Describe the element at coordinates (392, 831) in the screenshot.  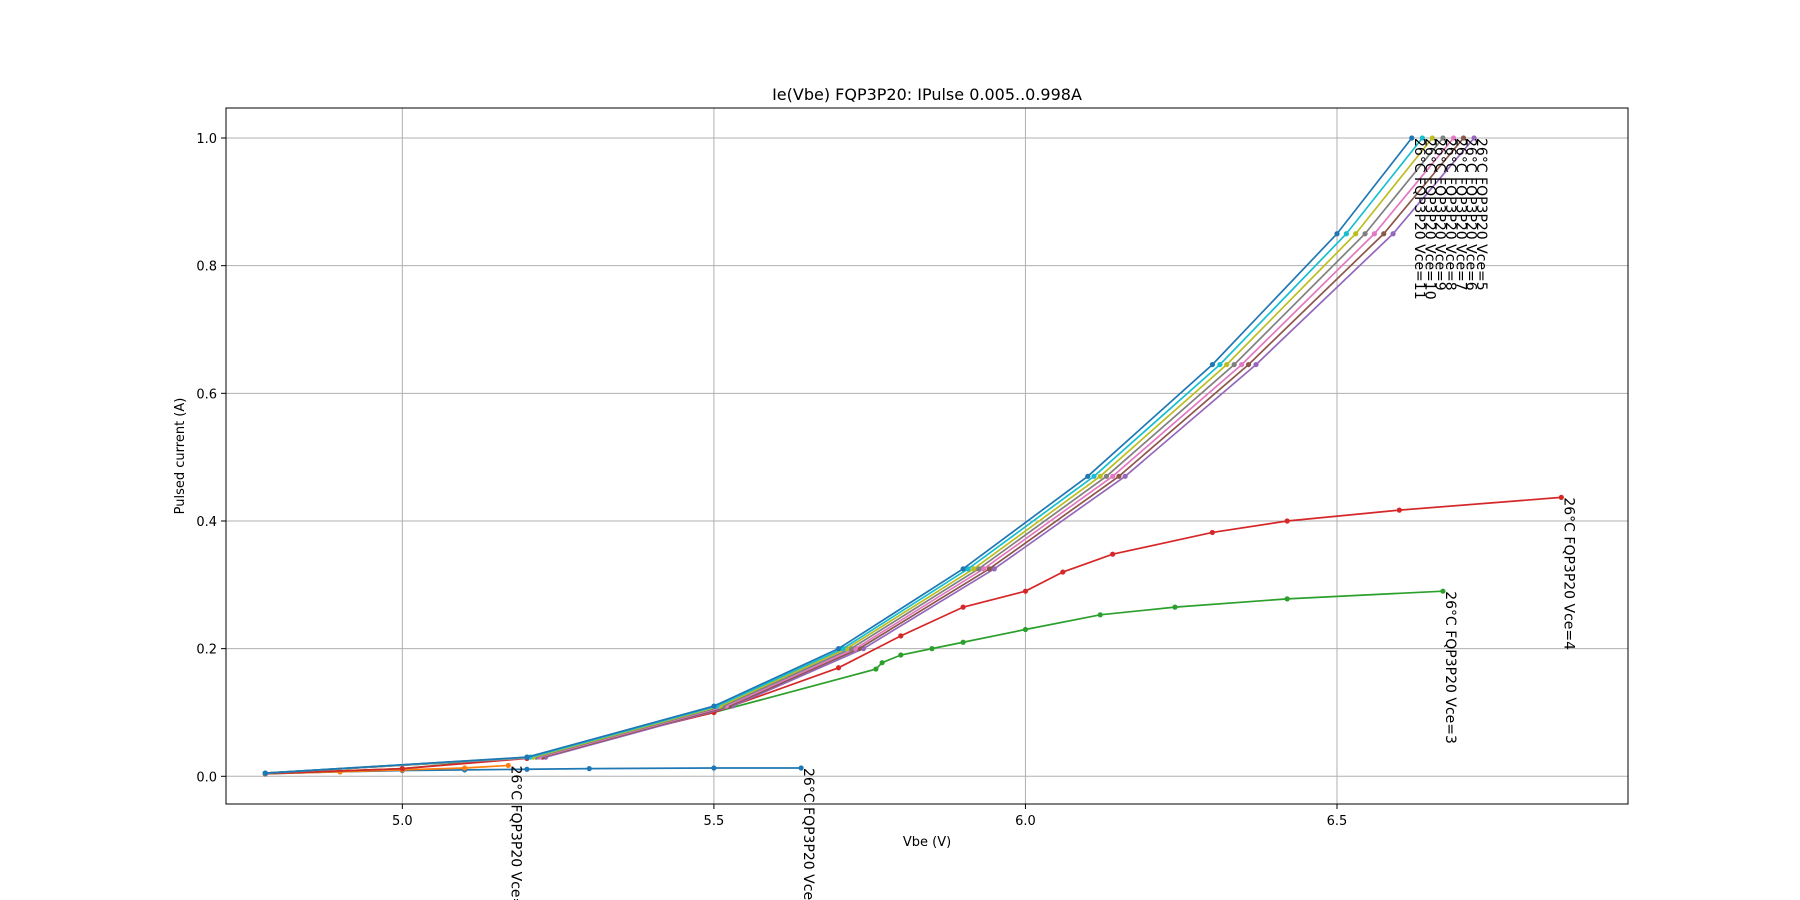
I see `series: 26°C FQP3P20 Vce=2` at that location.